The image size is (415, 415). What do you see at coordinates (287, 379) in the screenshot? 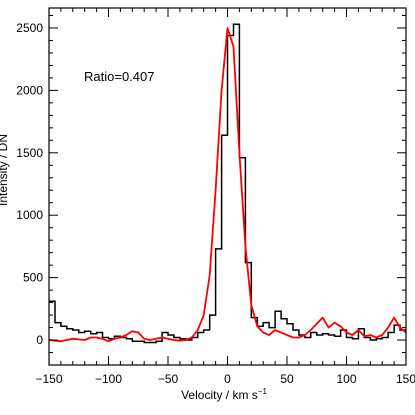
I see `x-tick-label: 50` at bounding box center [287, 379].